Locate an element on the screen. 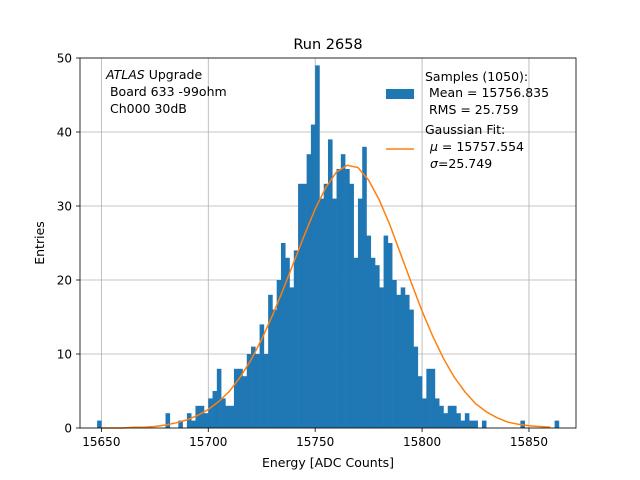 This screenshot has height=480, width=640. x-axis-ticks: 15650 15700 15750 15800 15850 is located at coordinates (315, 438).